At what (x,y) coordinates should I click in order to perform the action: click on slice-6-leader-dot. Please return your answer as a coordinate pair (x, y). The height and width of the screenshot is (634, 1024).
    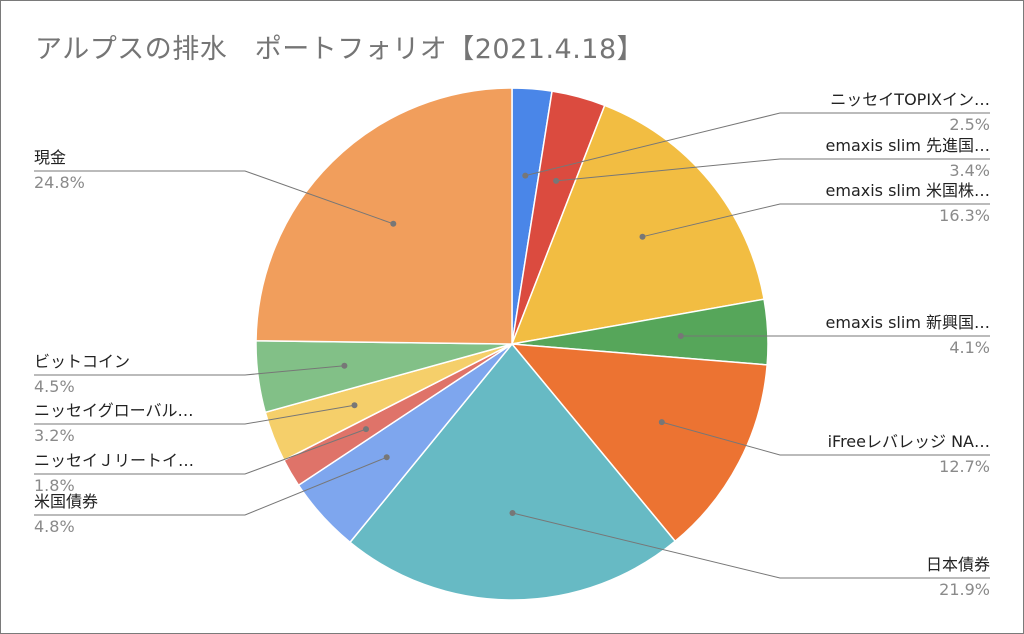
    Looking at the image, I should click on (512, 513).